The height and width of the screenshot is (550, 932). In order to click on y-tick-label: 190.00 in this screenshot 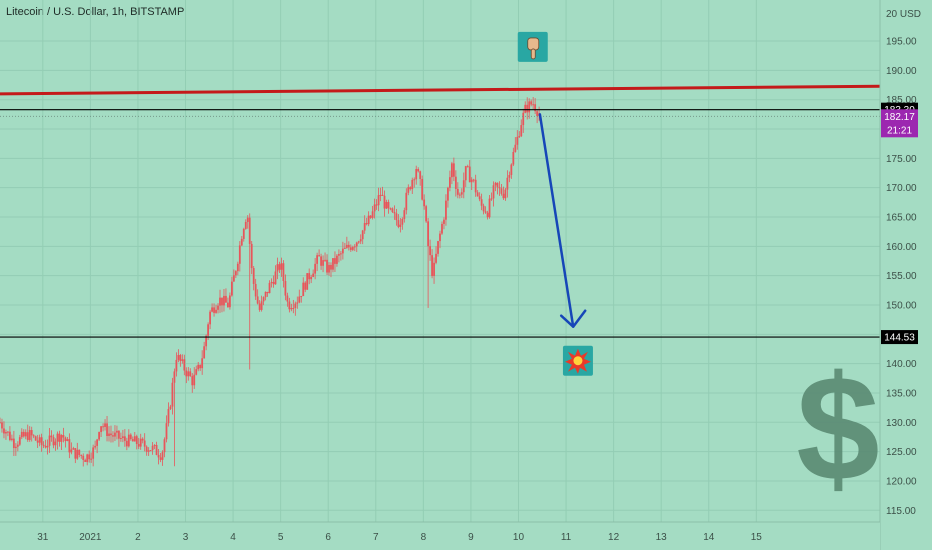, I will do `click(901, 71)`.